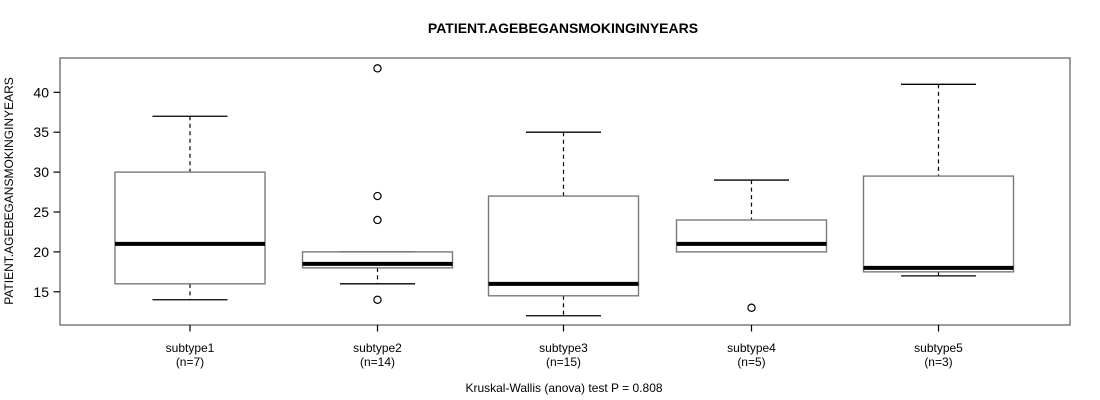  Describe the element at coordinates (751, 348) in the screenshot. I see `x-category-label: subtype4` at that location.